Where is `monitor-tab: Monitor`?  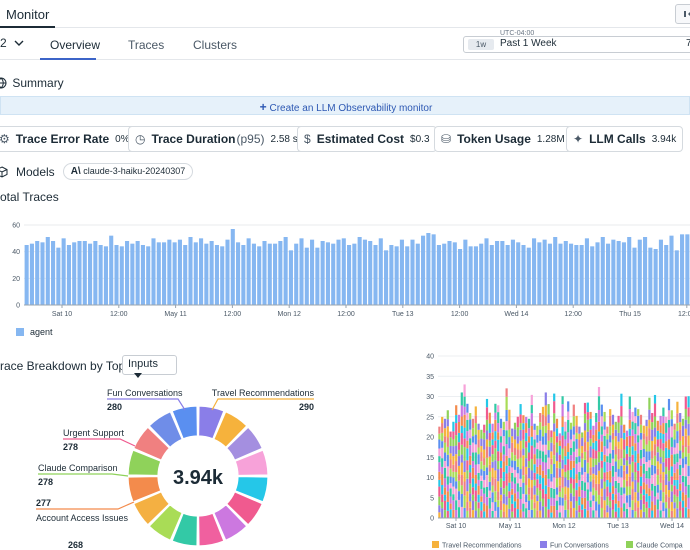 monitor-tab: Monitor is located at coordinates (28, 14).